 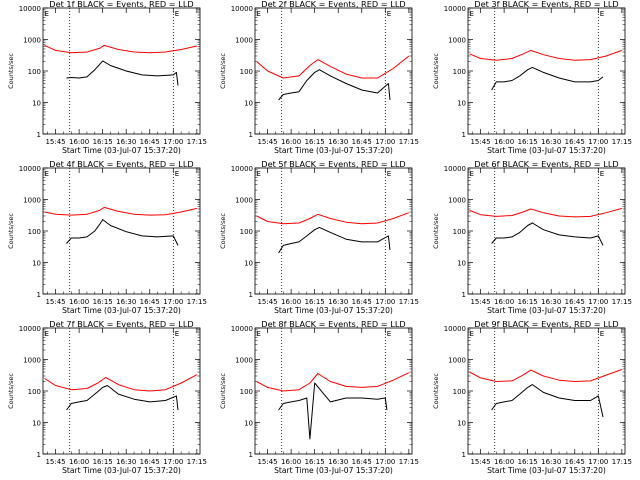 What do you see at coordinates (546, 164) in the screenshot?
I see `panel-title: Det 6f BLACK = Events, RED = LLD` at bounding box center [546, 164].